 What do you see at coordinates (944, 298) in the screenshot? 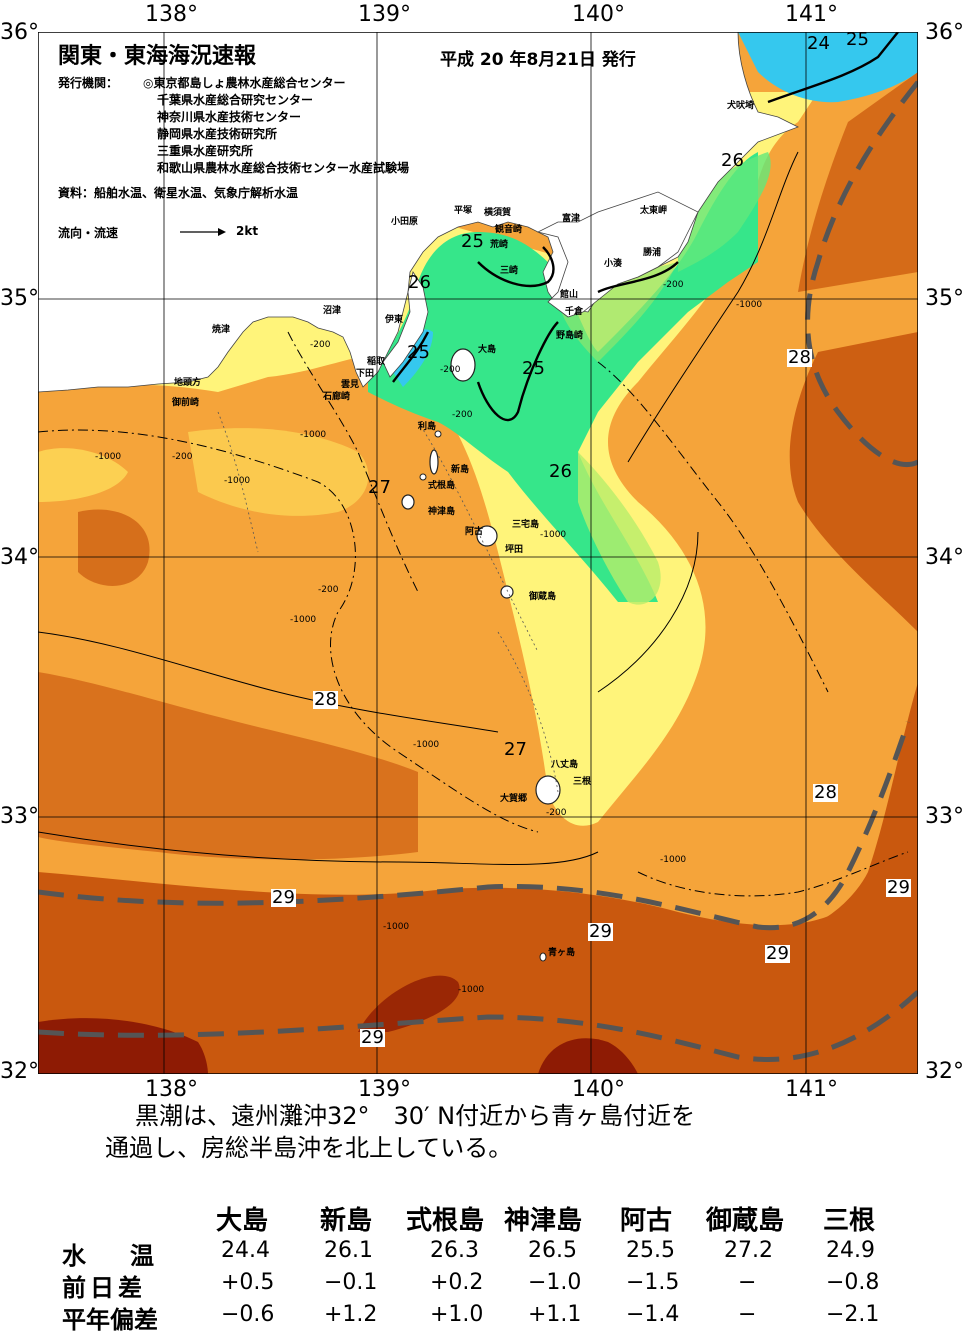
I see `lat-label-right-35: 35°` at bounding box center [944, 298].